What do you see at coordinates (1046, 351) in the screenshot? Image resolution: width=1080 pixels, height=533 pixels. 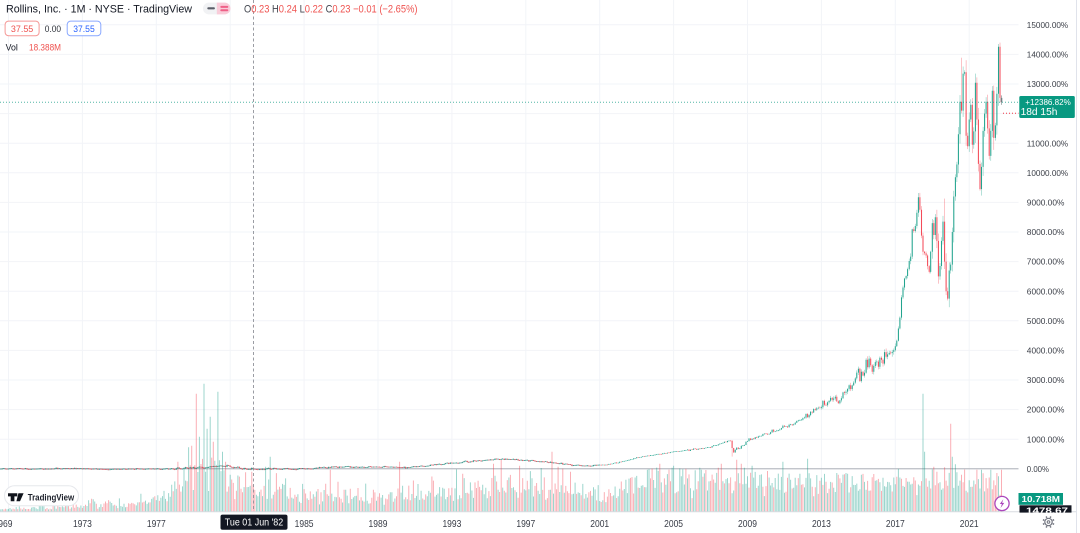 I see `svg-text: 4000.00%` at bounding box center [1046, 351].